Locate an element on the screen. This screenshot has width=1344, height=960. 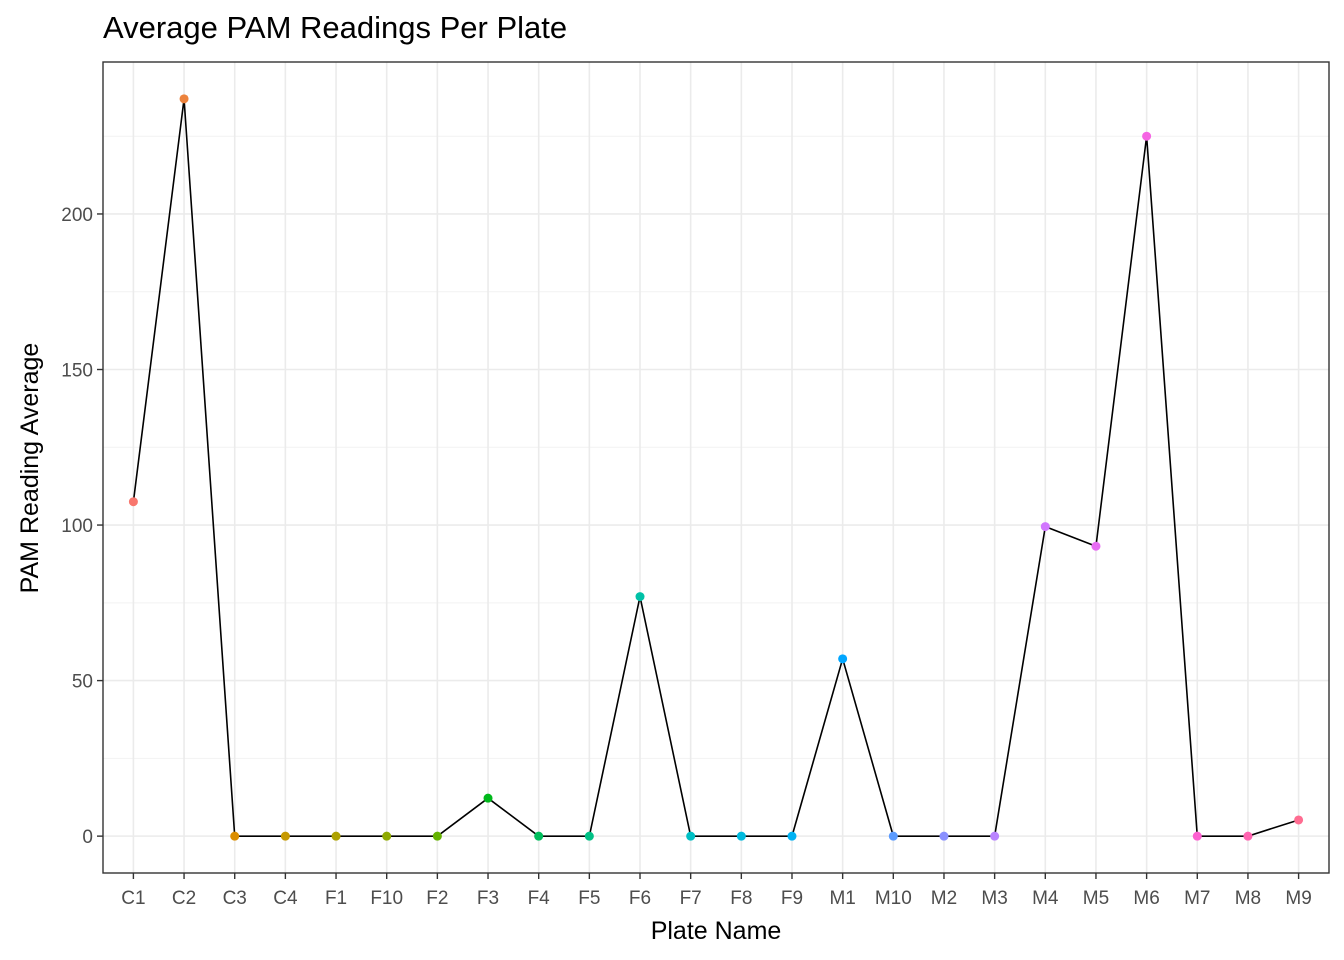
x-tick-label: C3 is located at coordinates (235, 898).